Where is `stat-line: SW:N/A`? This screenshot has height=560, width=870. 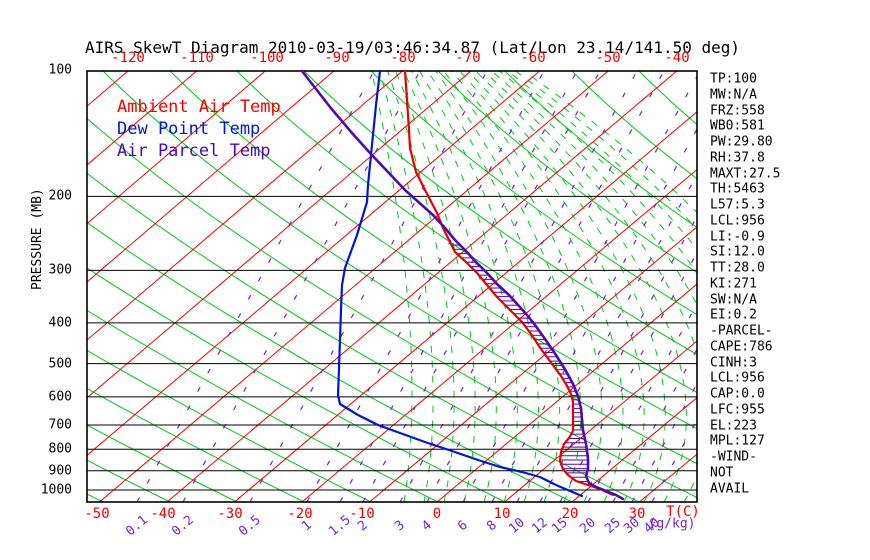
stat-line: SW:N/A is located at coordinates (733, 299).